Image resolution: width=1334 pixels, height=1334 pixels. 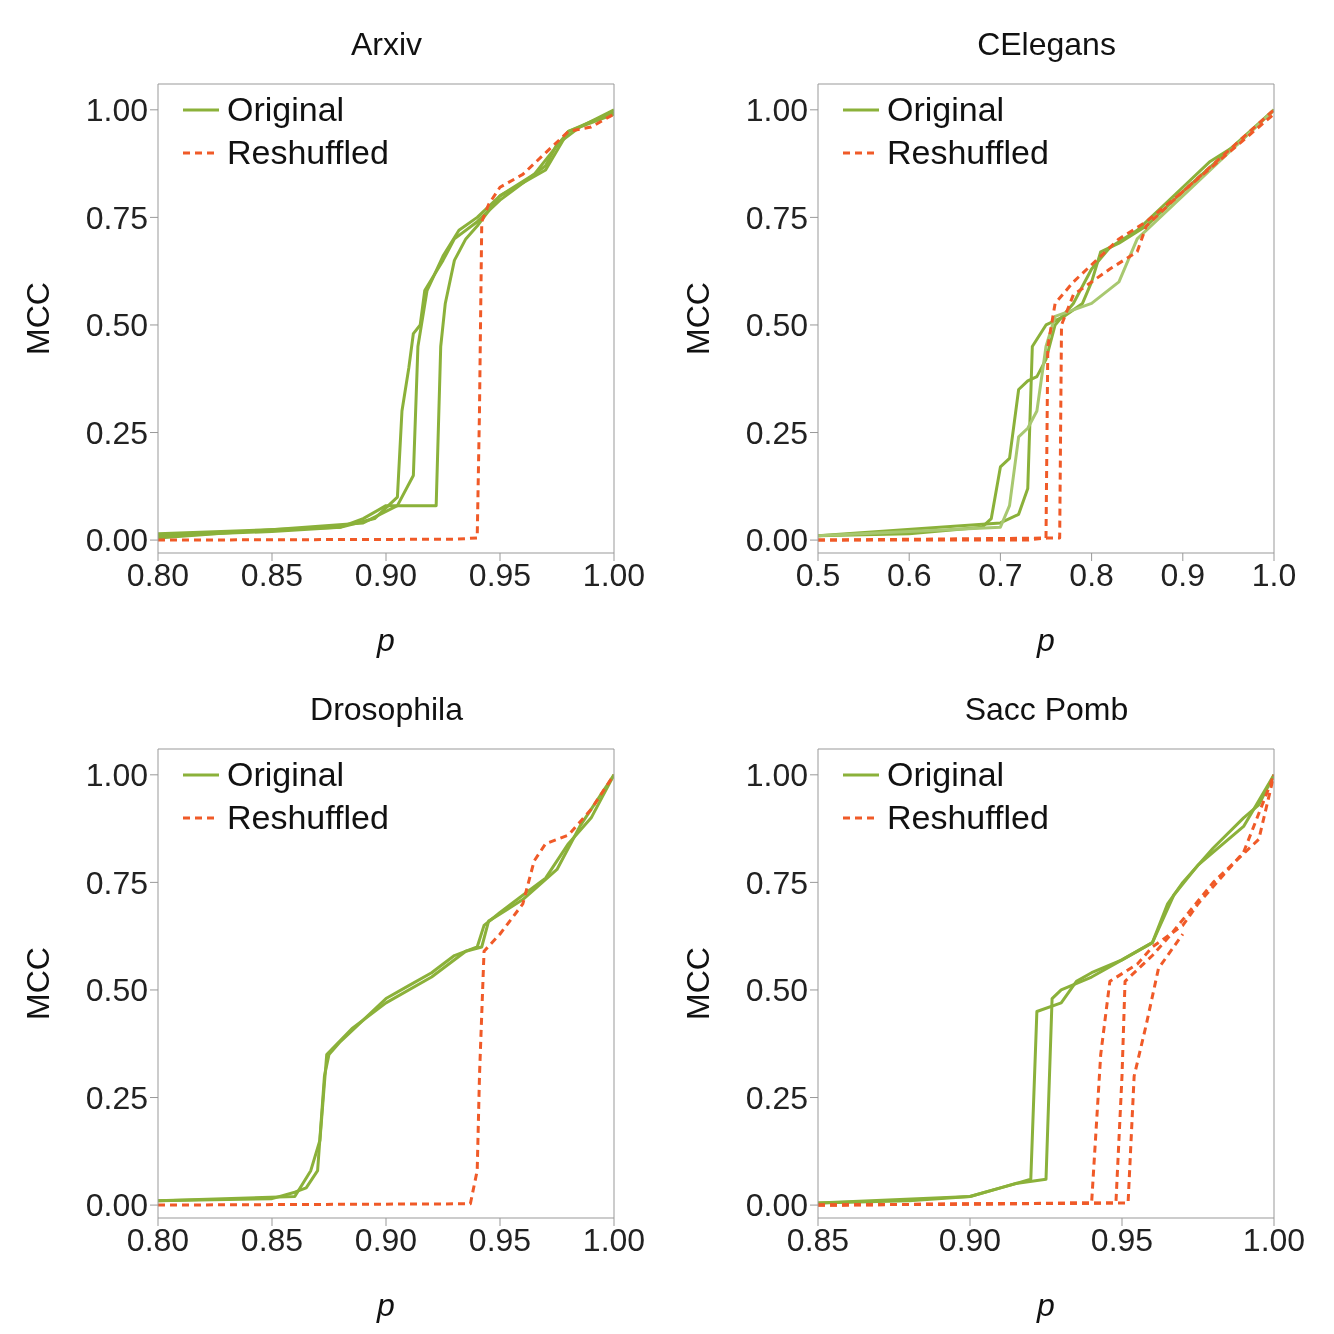 I want to click on x-tick-label: 1.0, so click(x=1274, y=574).